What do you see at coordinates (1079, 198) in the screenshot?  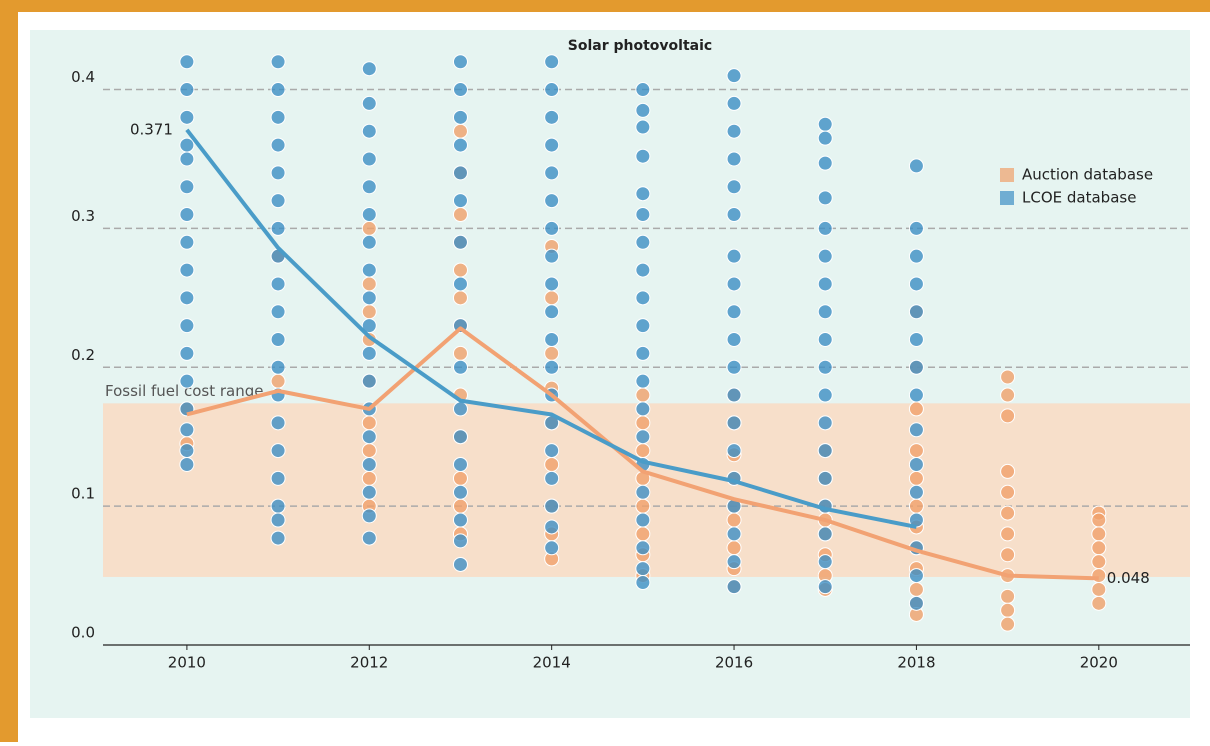 I see `legend-label: LCOE database` at bounding box center [1079, 198].